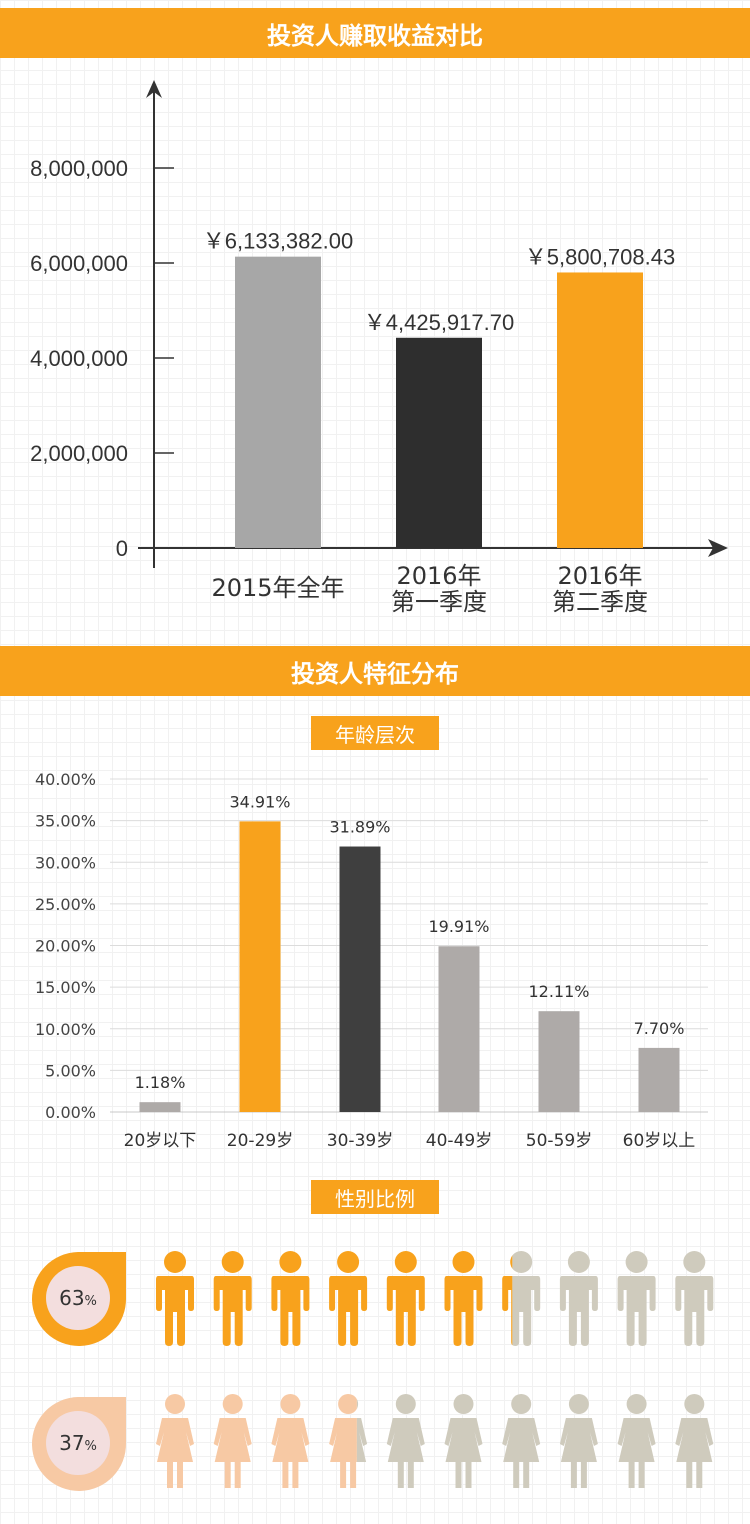  What do you see at coordinates (559, 1141) in the screenshot?
I see `age-category-label: 50-59岁` at bounding box center [559, 1141].